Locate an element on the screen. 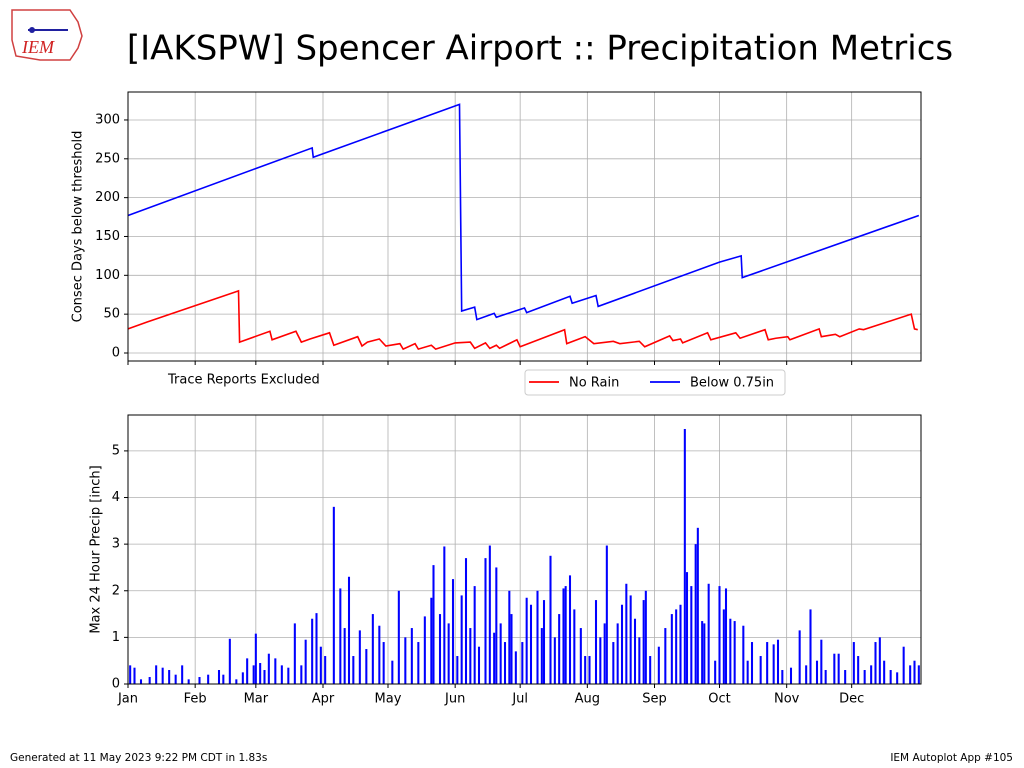 The width and height of the screenshot is (1024, 768). line-series is located at coordinates (522, 320).